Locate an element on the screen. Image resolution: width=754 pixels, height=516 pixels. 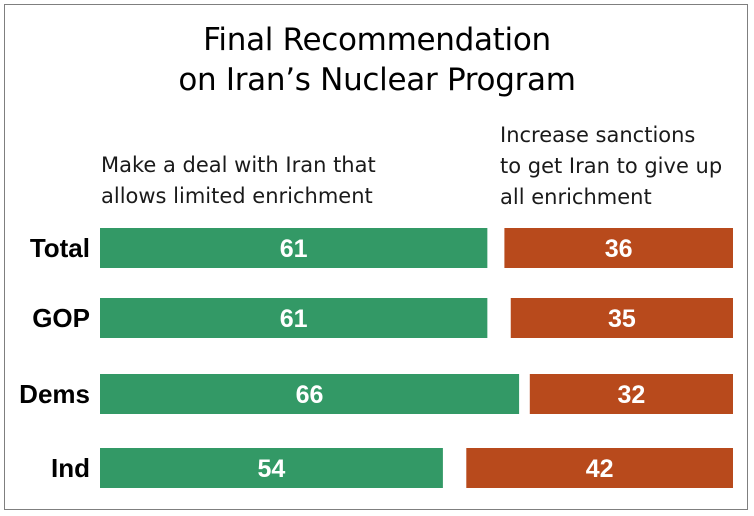
value-label-deal-total: 61 is located at coordinates (294, 249).